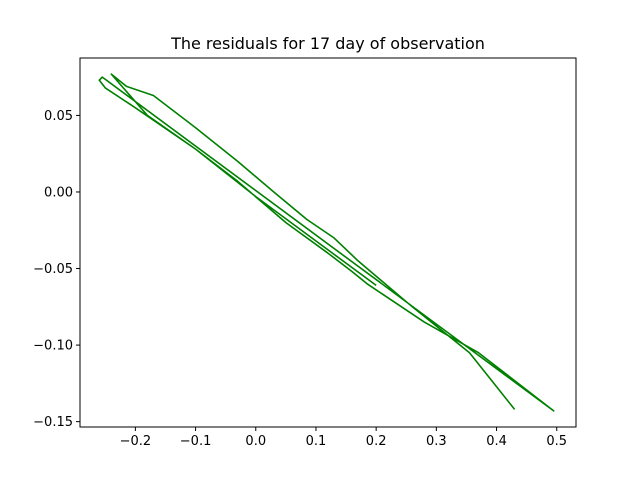  Describe the element at coordinates (436, 441) in the screenshot. I see `x-tick-label: 0.3` at that location.